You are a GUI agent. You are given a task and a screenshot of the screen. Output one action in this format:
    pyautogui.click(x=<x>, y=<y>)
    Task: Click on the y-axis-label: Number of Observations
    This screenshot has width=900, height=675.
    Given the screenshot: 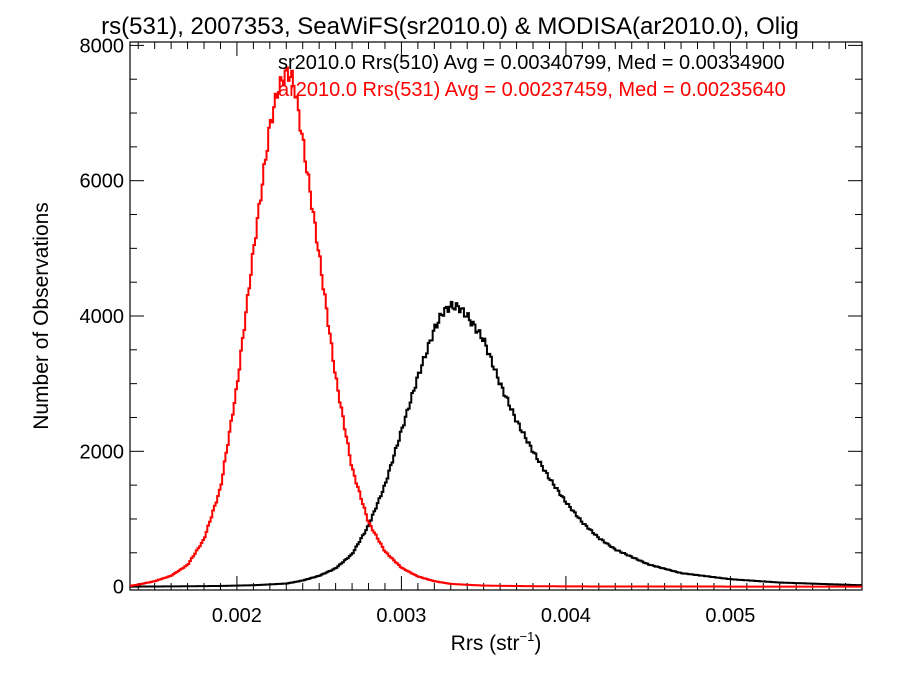 What is the action you would take?
    pyautogui.click(x=41, y=316)
    